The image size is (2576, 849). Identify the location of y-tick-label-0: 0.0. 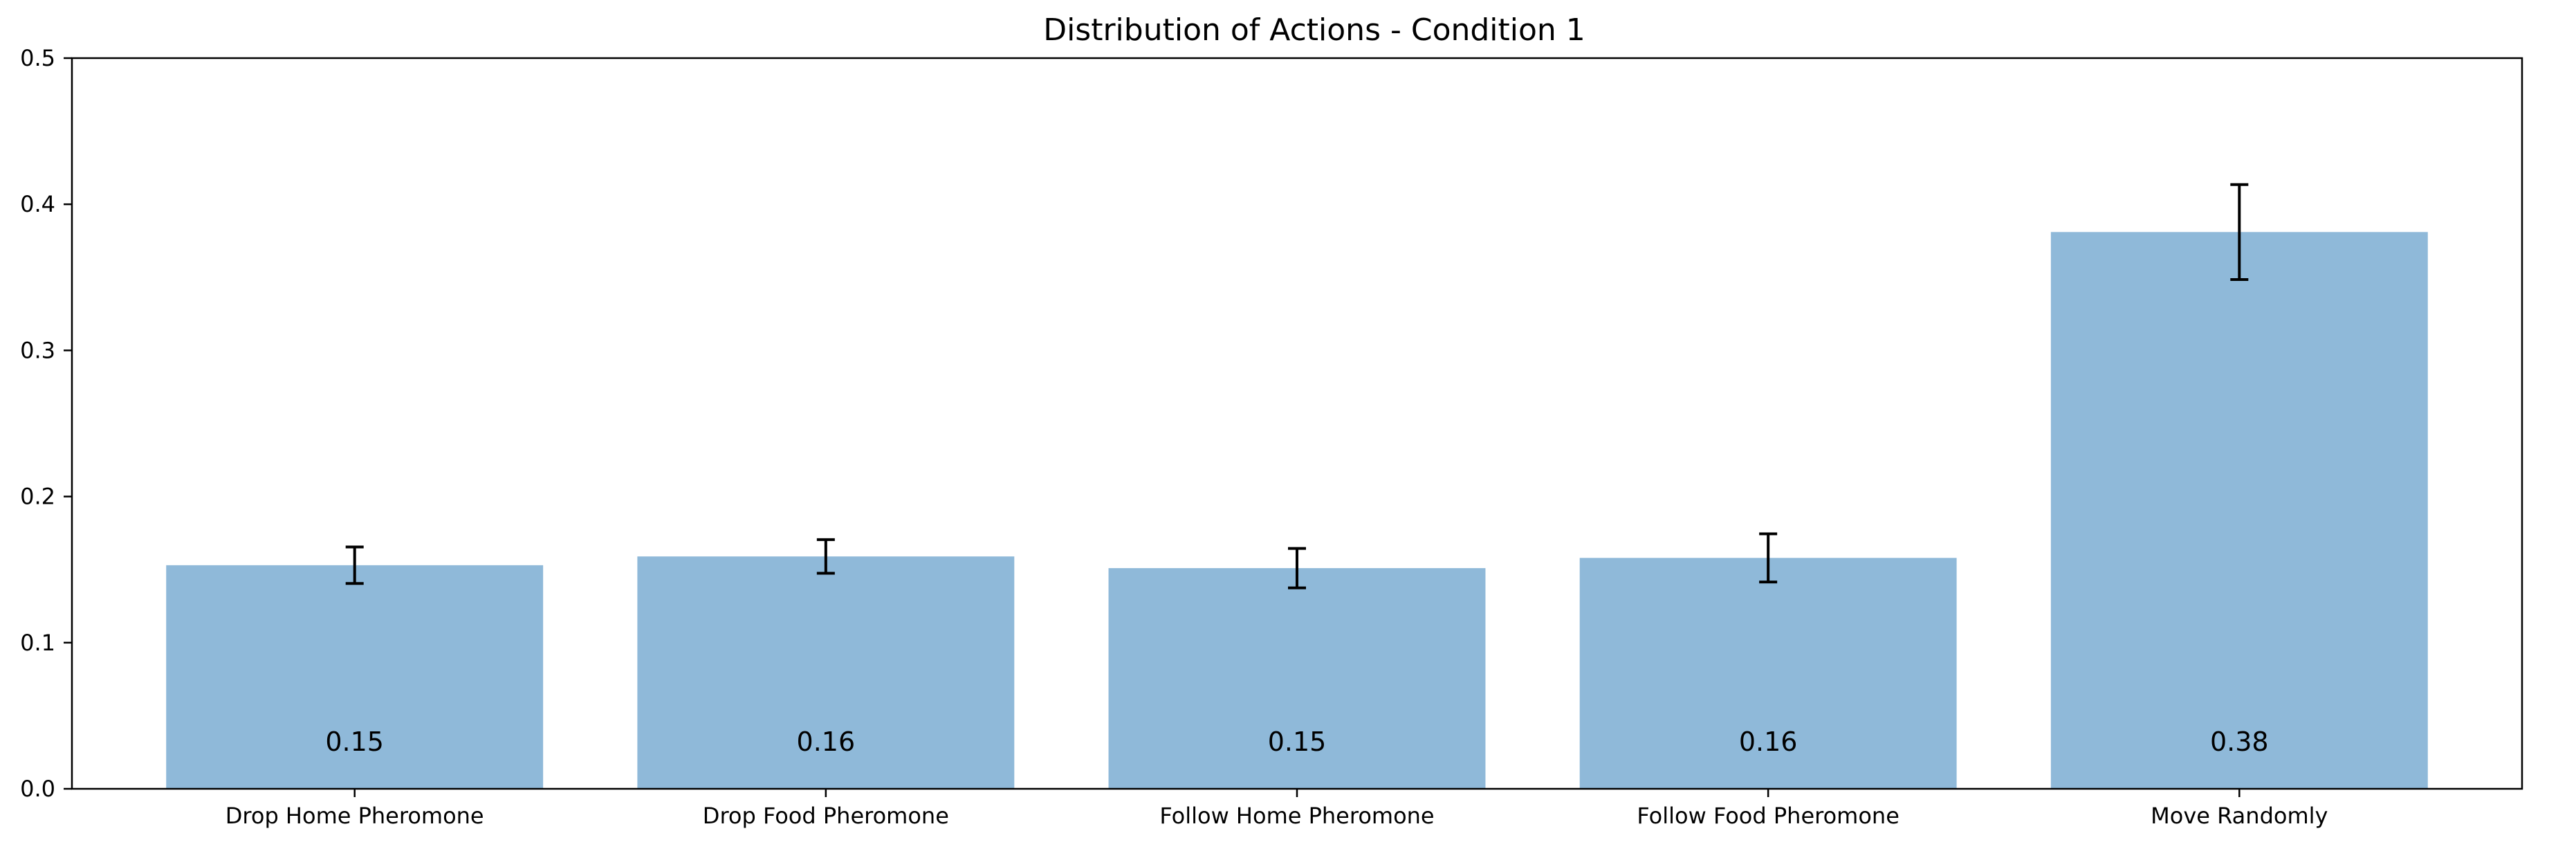
(37, 789).